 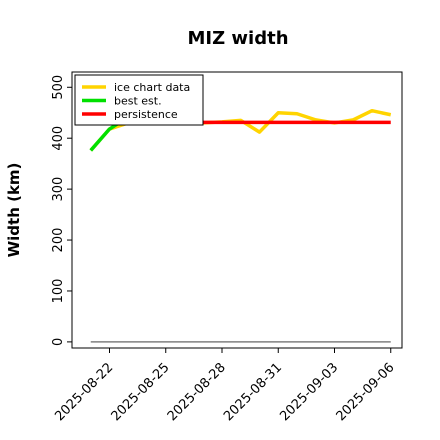 I want to click on y-tick-label: 400, so click(x=58, y=138).